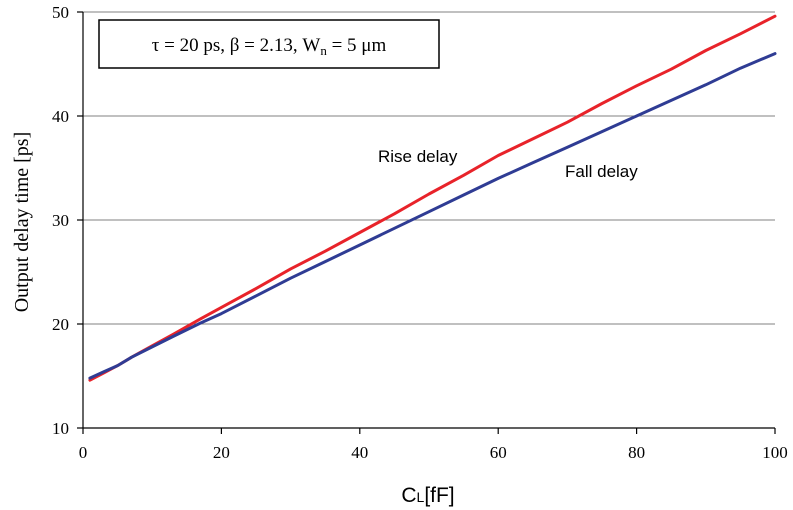  I want to click on fall-delay-label: Fall delay, so click(601, 171).